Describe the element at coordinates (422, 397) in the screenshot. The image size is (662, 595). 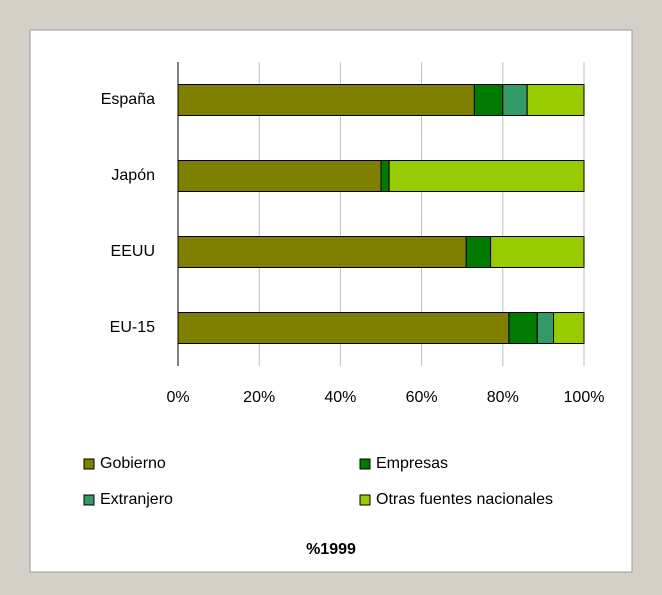
I see `x-tick-label: 60%` at that location.